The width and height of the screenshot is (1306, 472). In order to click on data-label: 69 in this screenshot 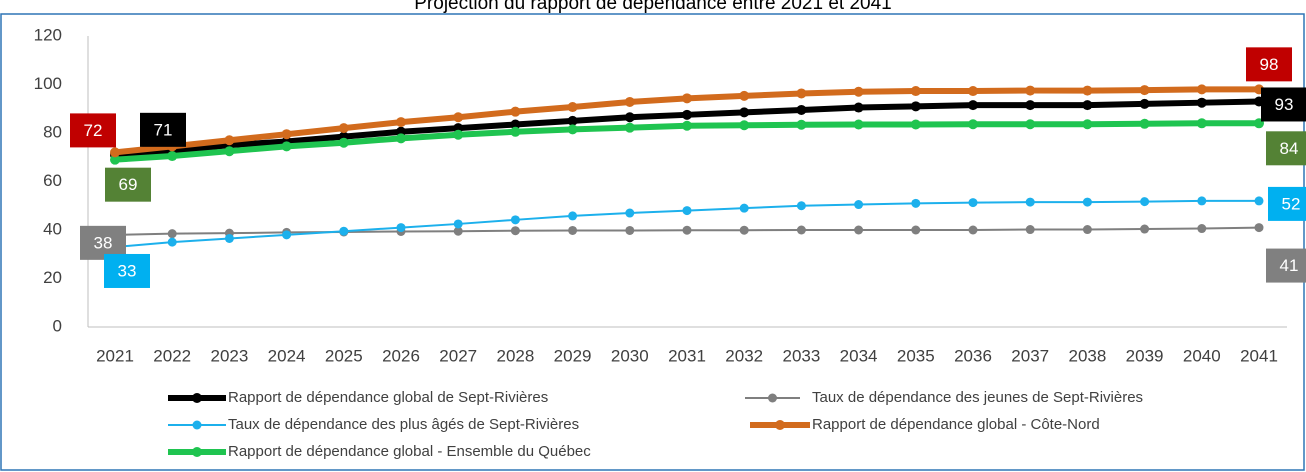, I will do `click(128, 184)`.